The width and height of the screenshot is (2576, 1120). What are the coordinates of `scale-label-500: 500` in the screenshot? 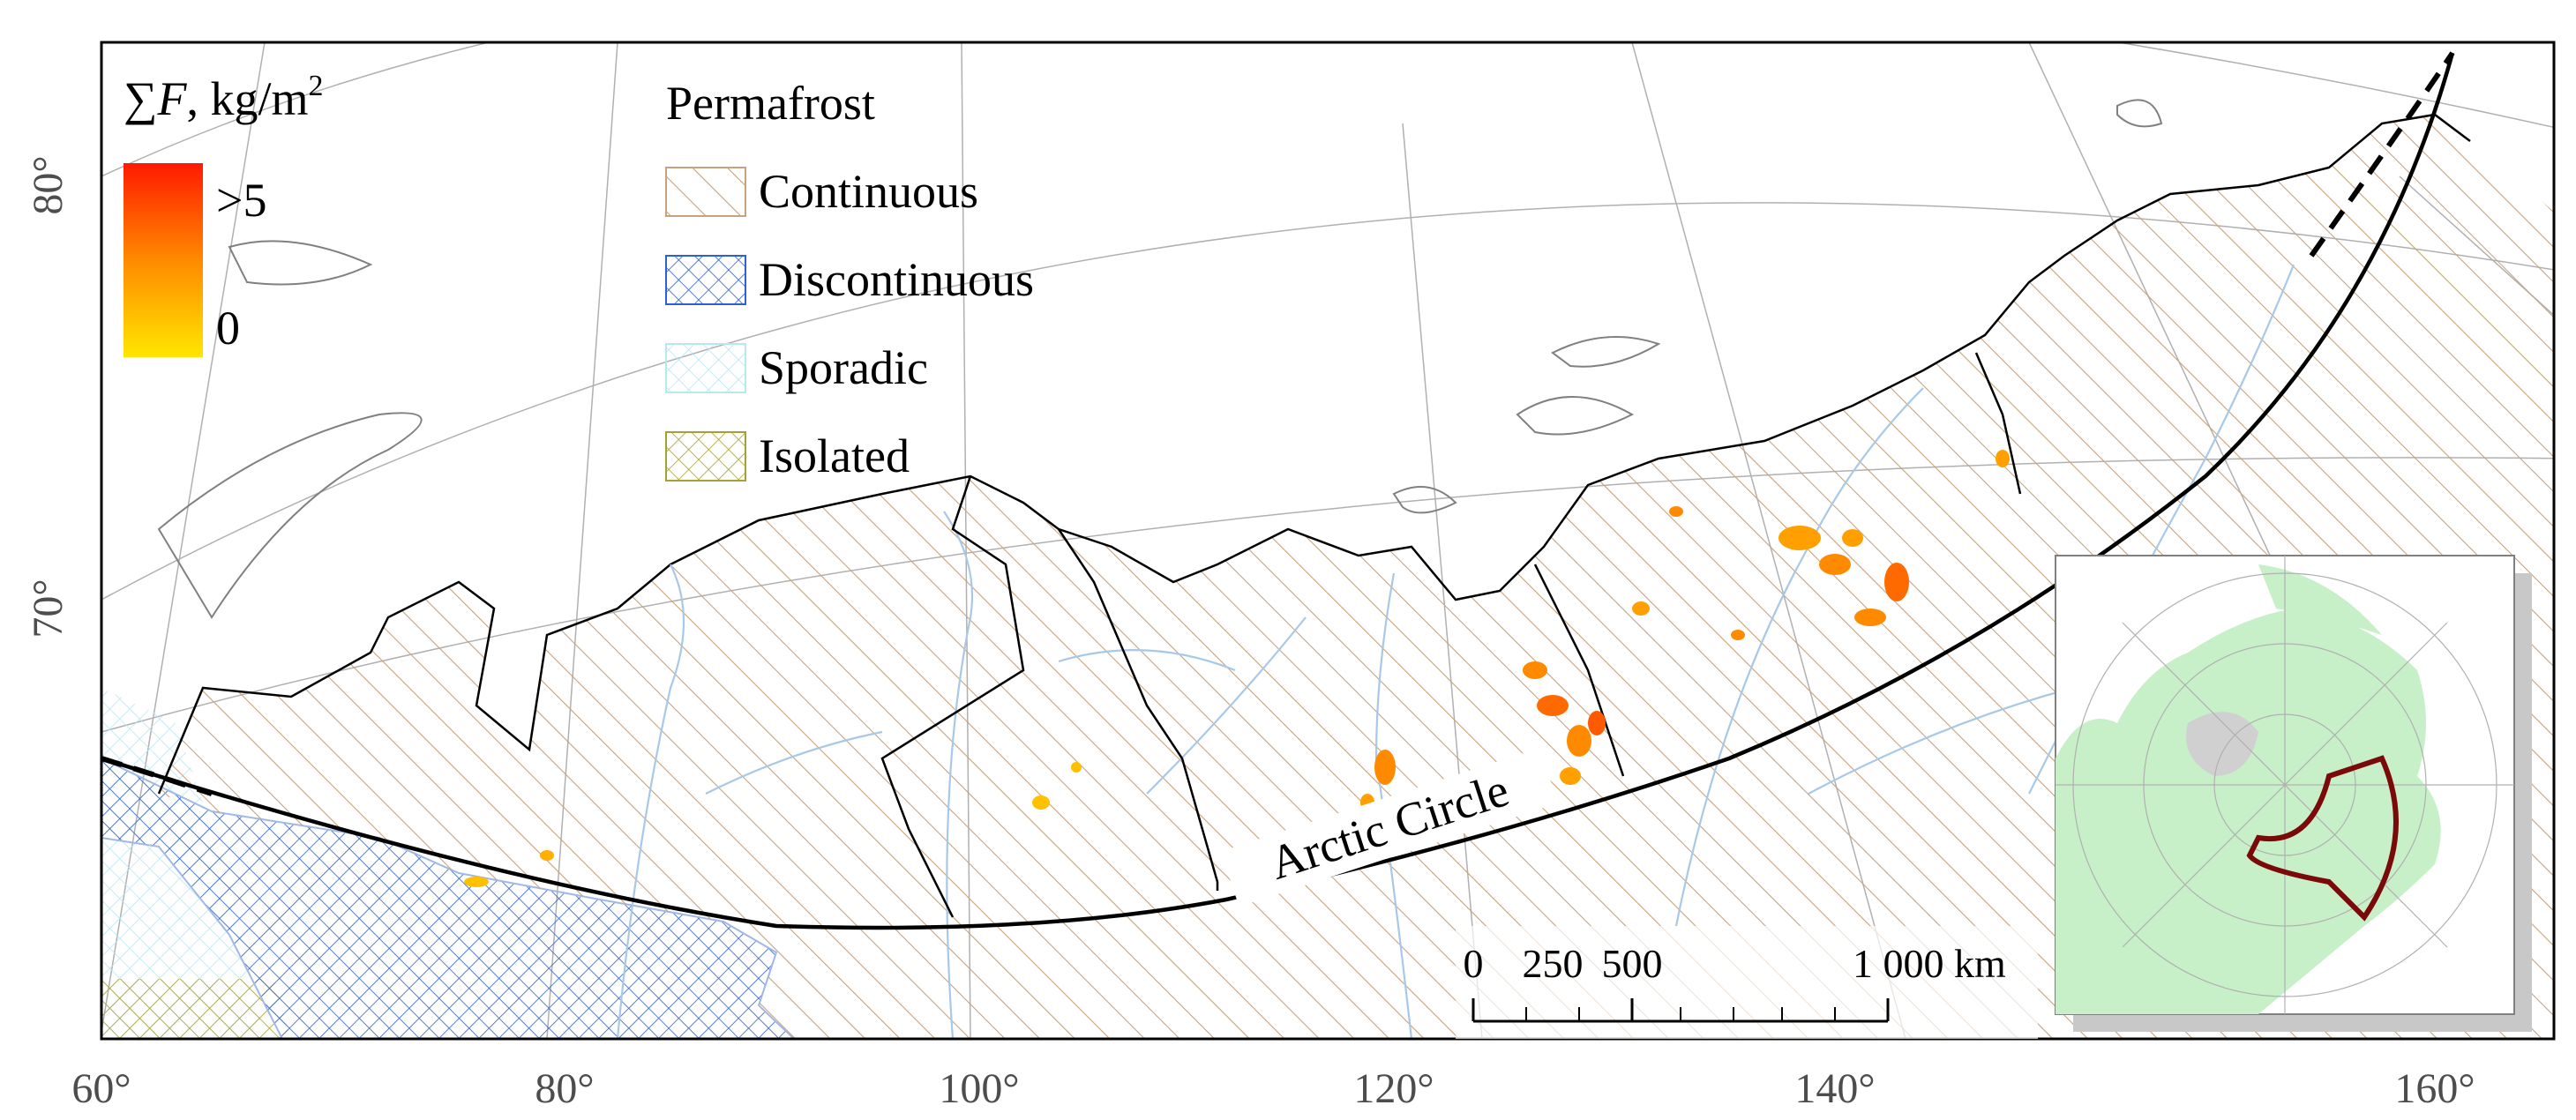 It's located at (1633, 963).